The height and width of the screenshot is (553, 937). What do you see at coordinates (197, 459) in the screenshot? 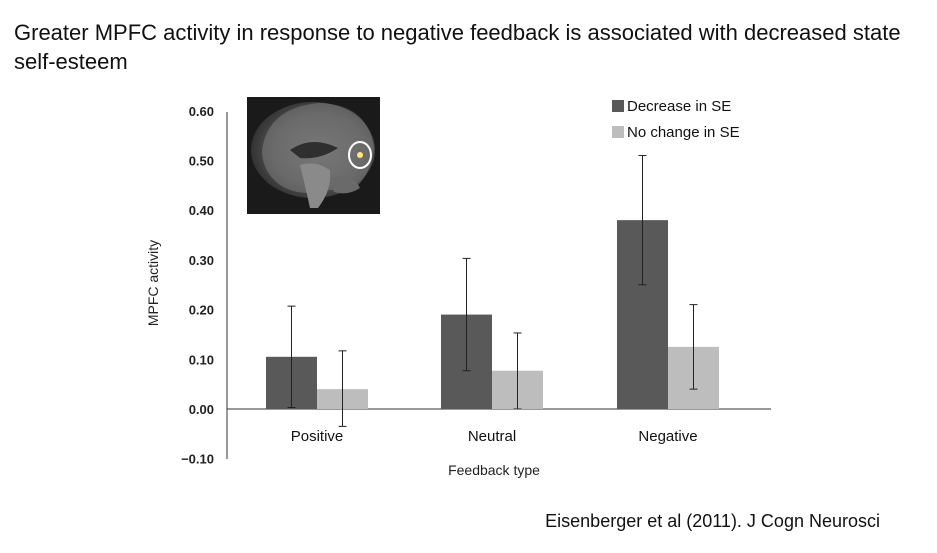
I see `y-tick-label: −0.10` at bounding box center [197, 459].